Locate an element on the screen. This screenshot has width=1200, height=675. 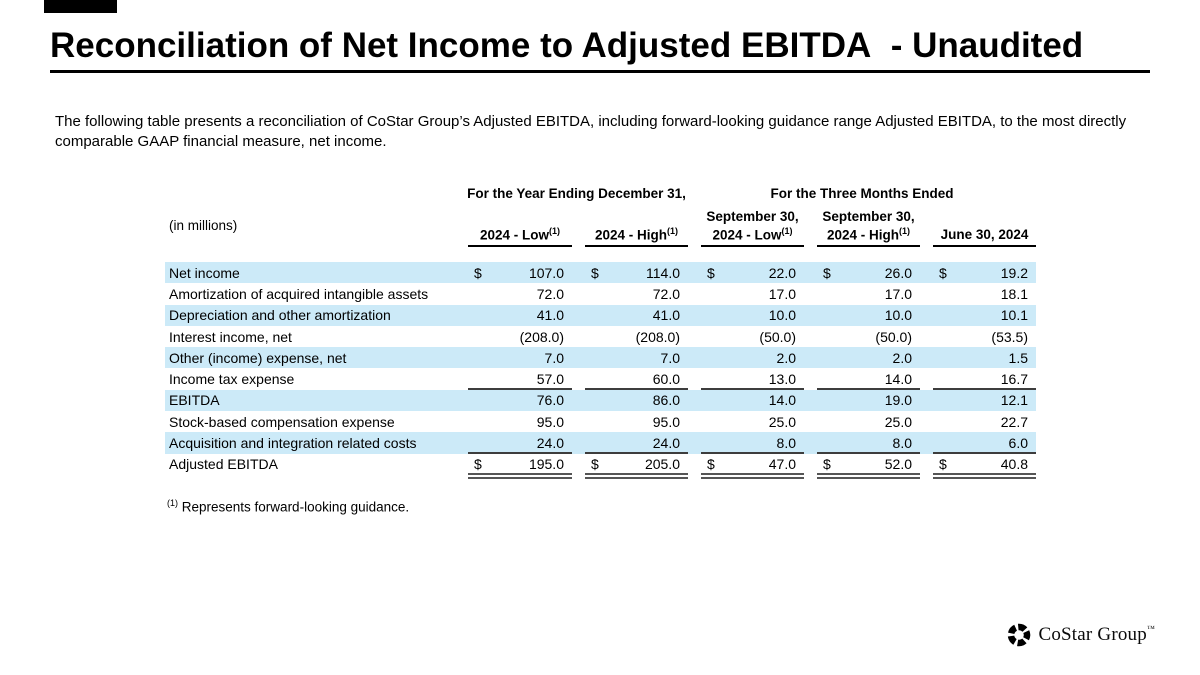
column-header: September 30, 2024 - High(1) is located at coordinates (862, 225).